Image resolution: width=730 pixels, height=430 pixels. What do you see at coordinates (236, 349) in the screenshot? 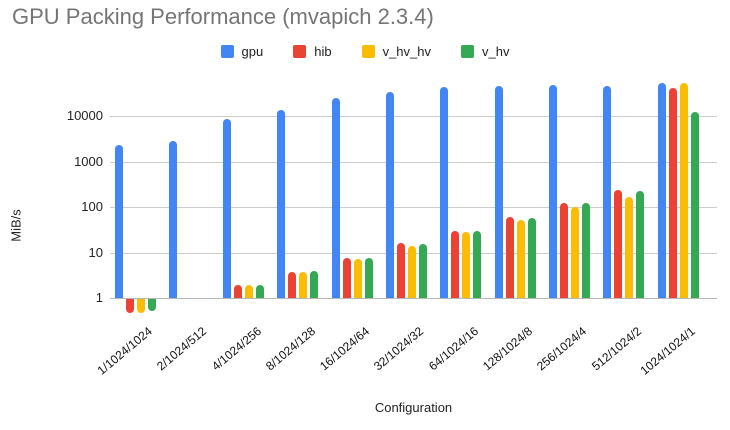
I see `x-tick-label: 4/1024/256` at bounding box center [236, 349].